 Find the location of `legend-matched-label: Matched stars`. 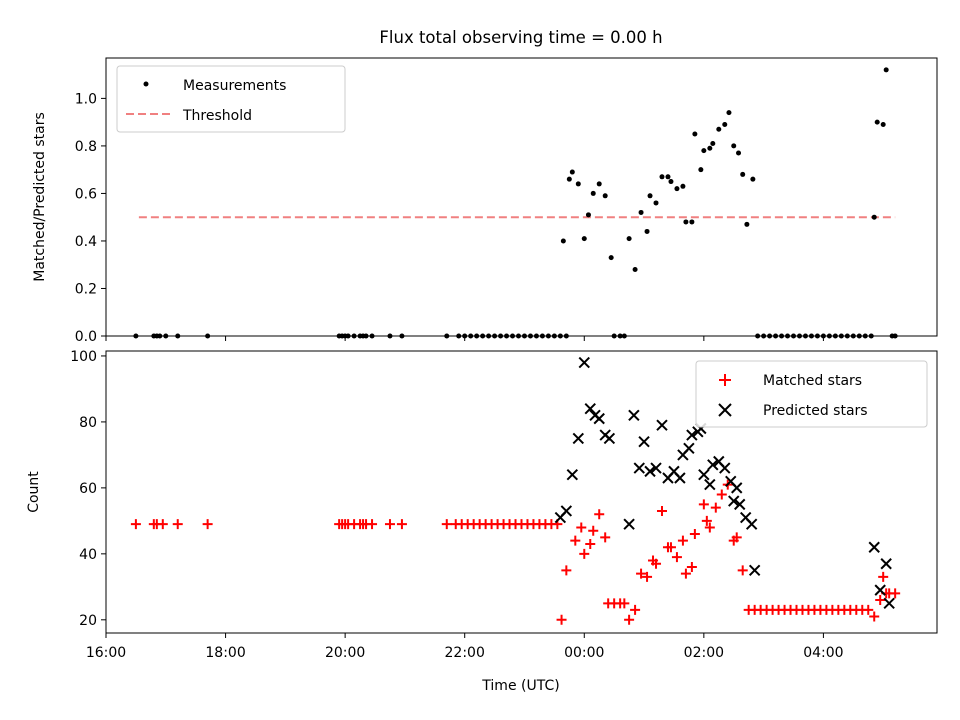

legend-matched-label: Matched stars is located at coordinates (812, 381).